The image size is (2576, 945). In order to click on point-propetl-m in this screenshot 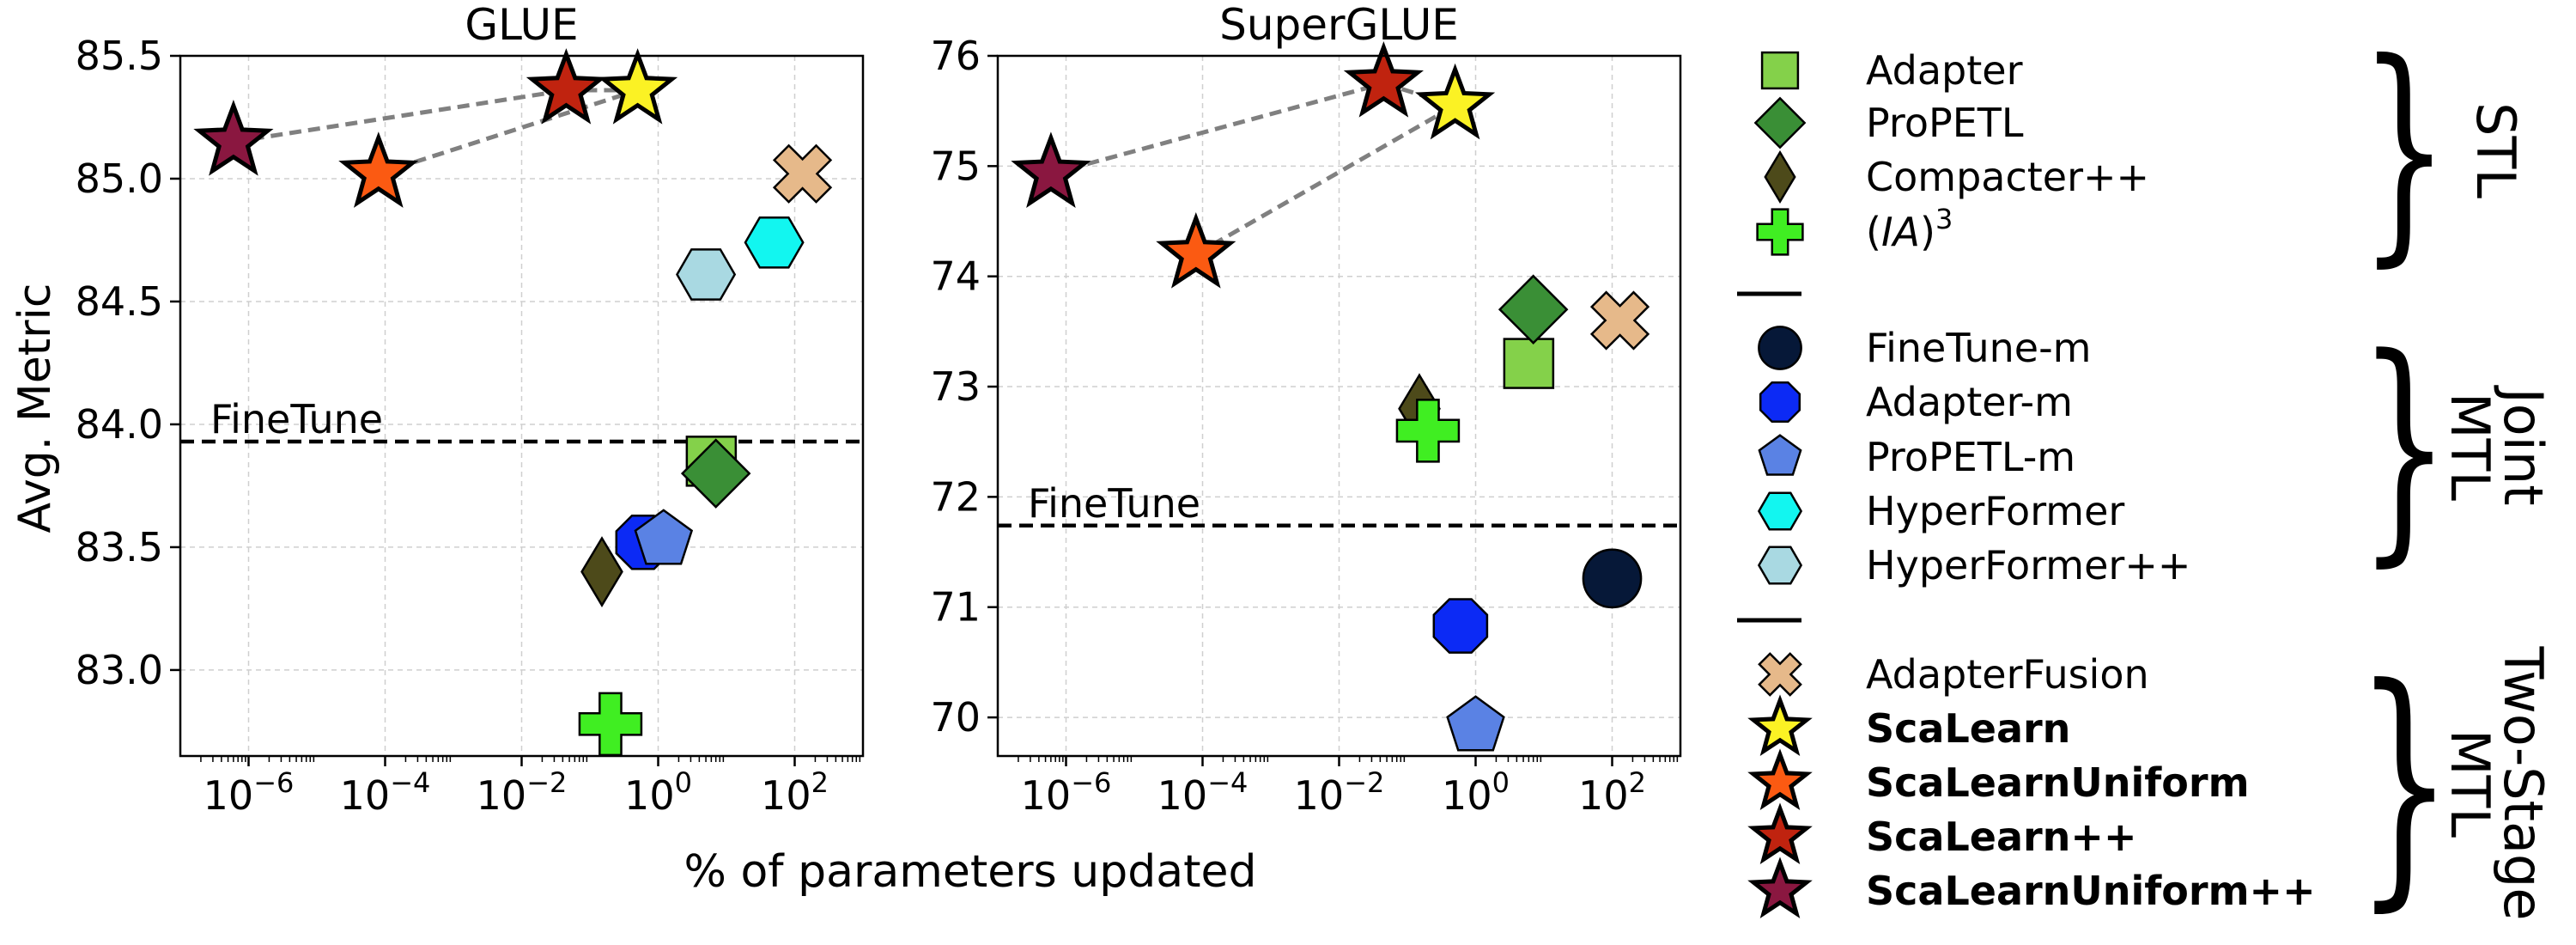, I will do `click(664, 537)`.